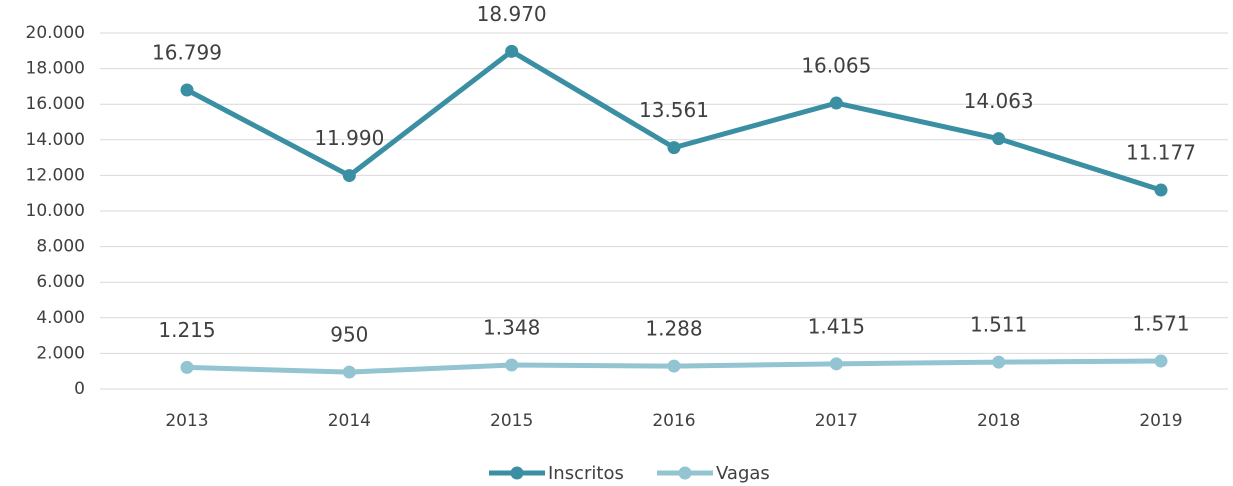  What do you see at coordinates (79, 389) in the screenshot?
I see `y-tick-label: 0` at bounding box center [79, 389].